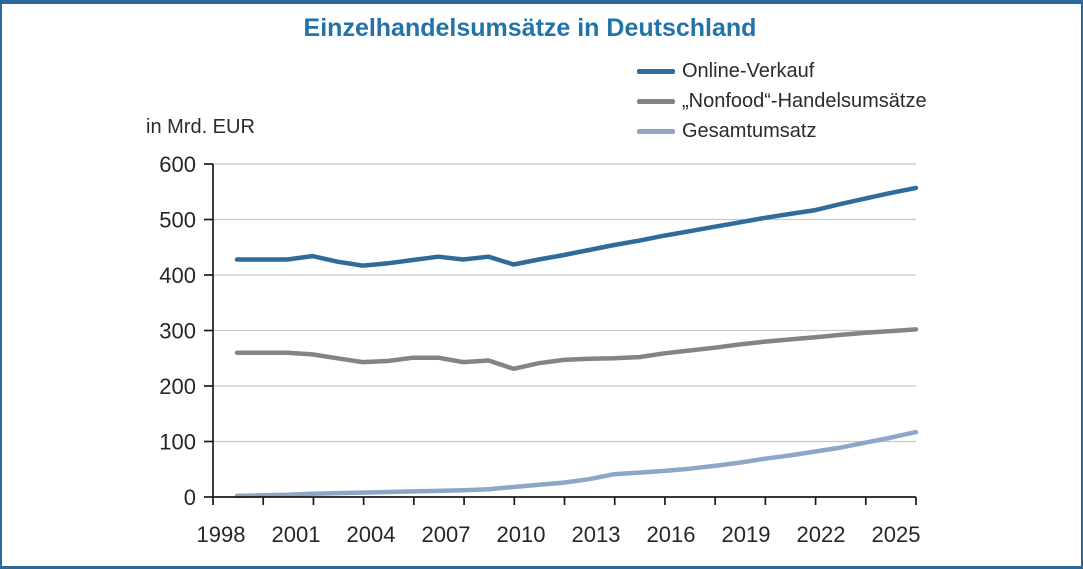 Image resolution: width=1083 pixels, height=569 pixels. I want to click on x-tick-label-2007: 2007, so click(446, 534).